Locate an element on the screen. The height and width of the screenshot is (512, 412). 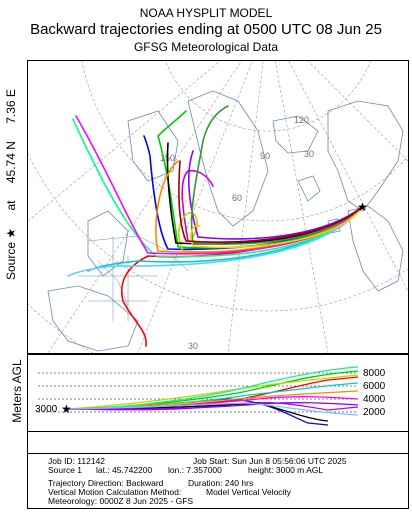
source-location-label: Source ★ at 45.74 N 7.36 E is located at coordinates (11, 184).